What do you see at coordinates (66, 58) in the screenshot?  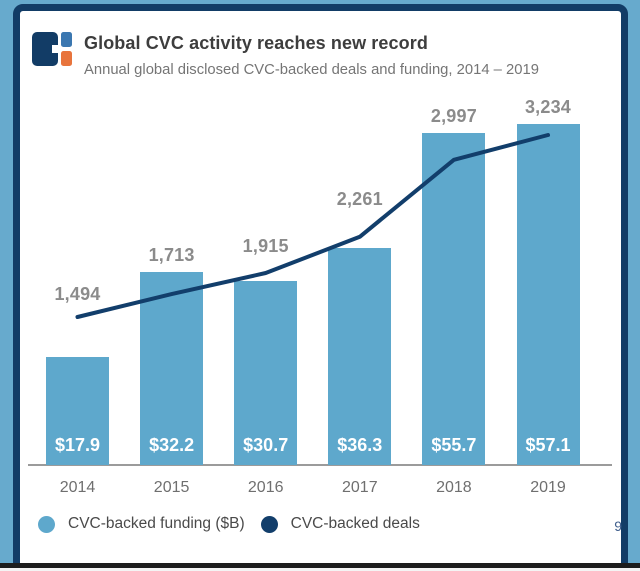 I see `logo-bottom-square` at bounding box center [66, 58].